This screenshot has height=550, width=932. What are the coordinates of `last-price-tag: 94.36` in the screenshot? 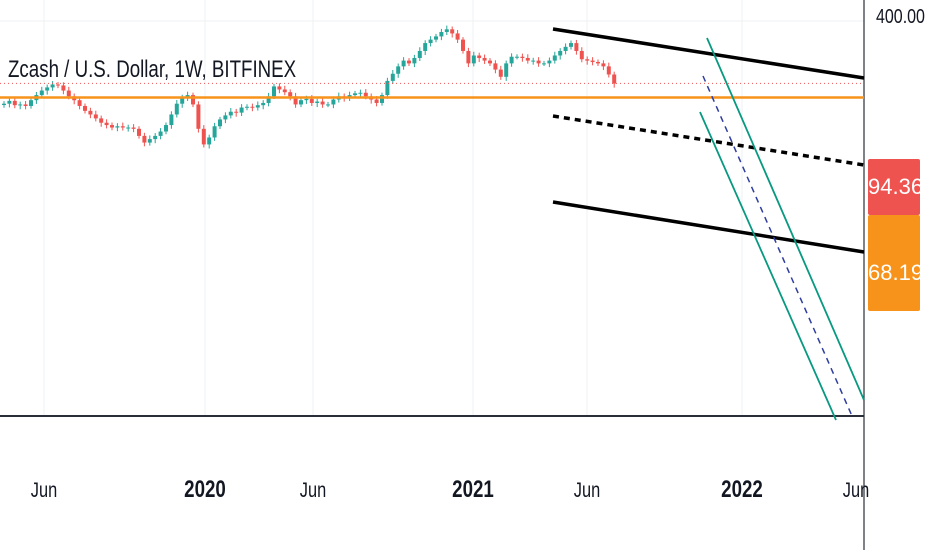 It's located at (895, 187).